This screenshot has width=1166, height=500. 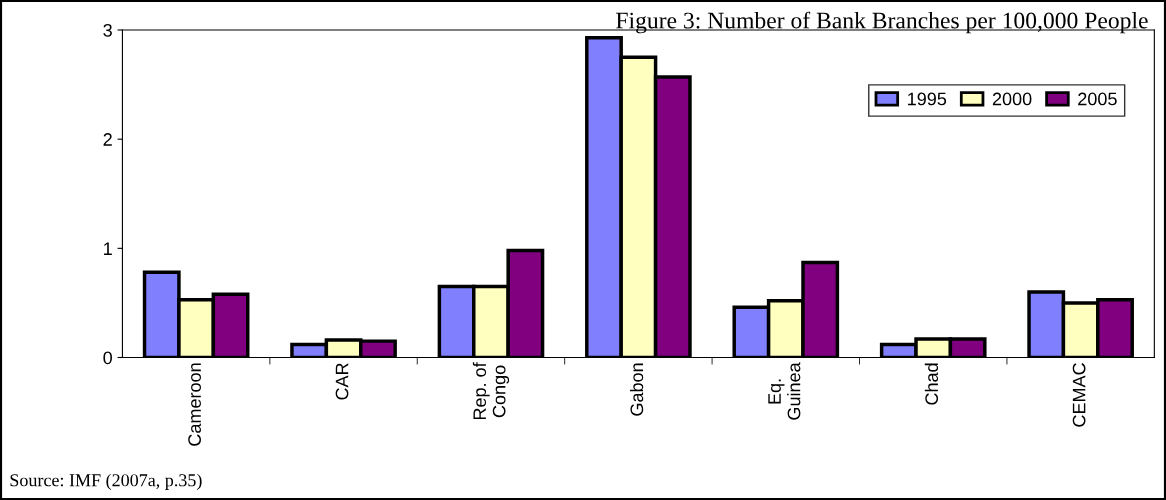 What do you see at coordinates (931, 384) in the screenshot?
I see `x-tick-label: Chad` at bounding box center [931, 384].